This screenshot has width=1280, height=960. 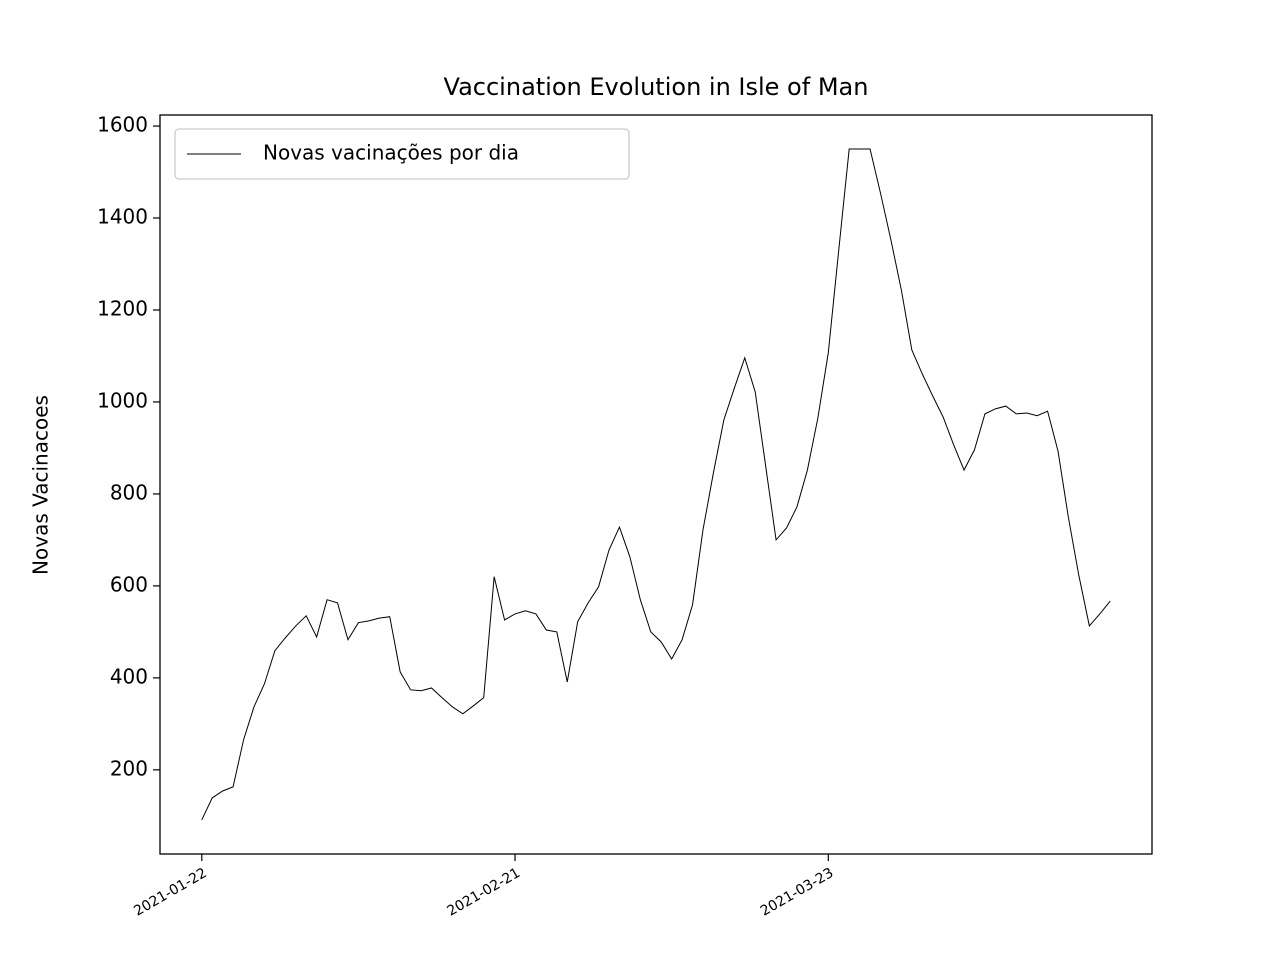 I want to click on y-tick-label: 1000, so click(x=122, y=400).